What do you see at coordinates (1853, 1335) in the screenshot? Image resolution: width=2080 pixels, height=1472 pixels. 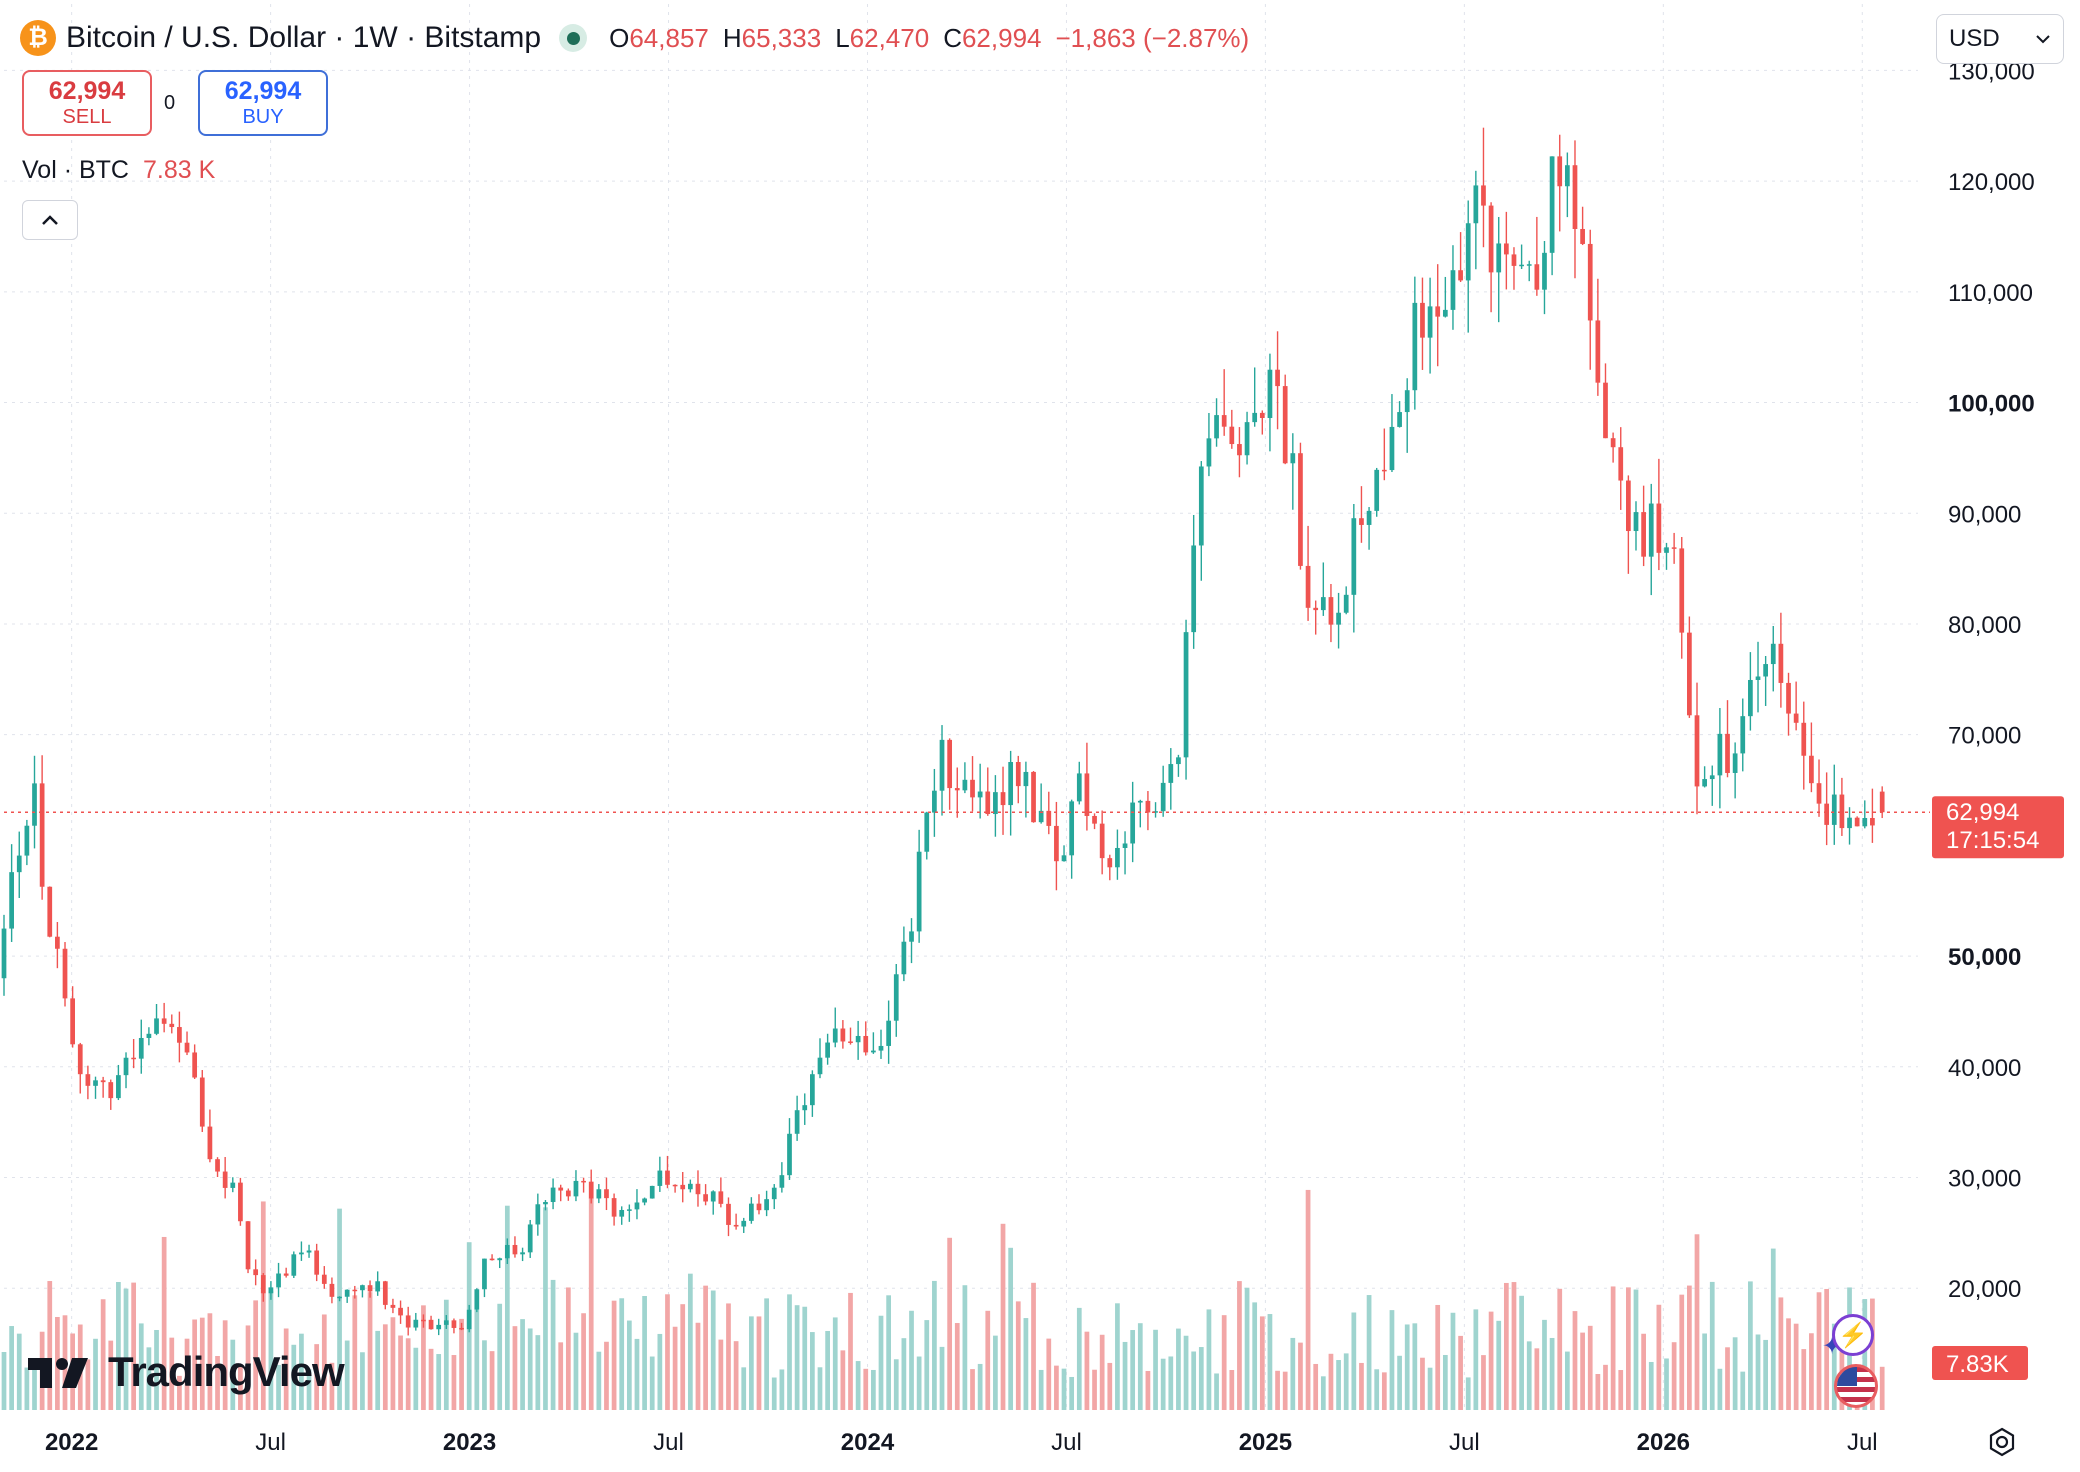 I see `lightning-icon: ⚡` at bounding box center [1853, 1335].